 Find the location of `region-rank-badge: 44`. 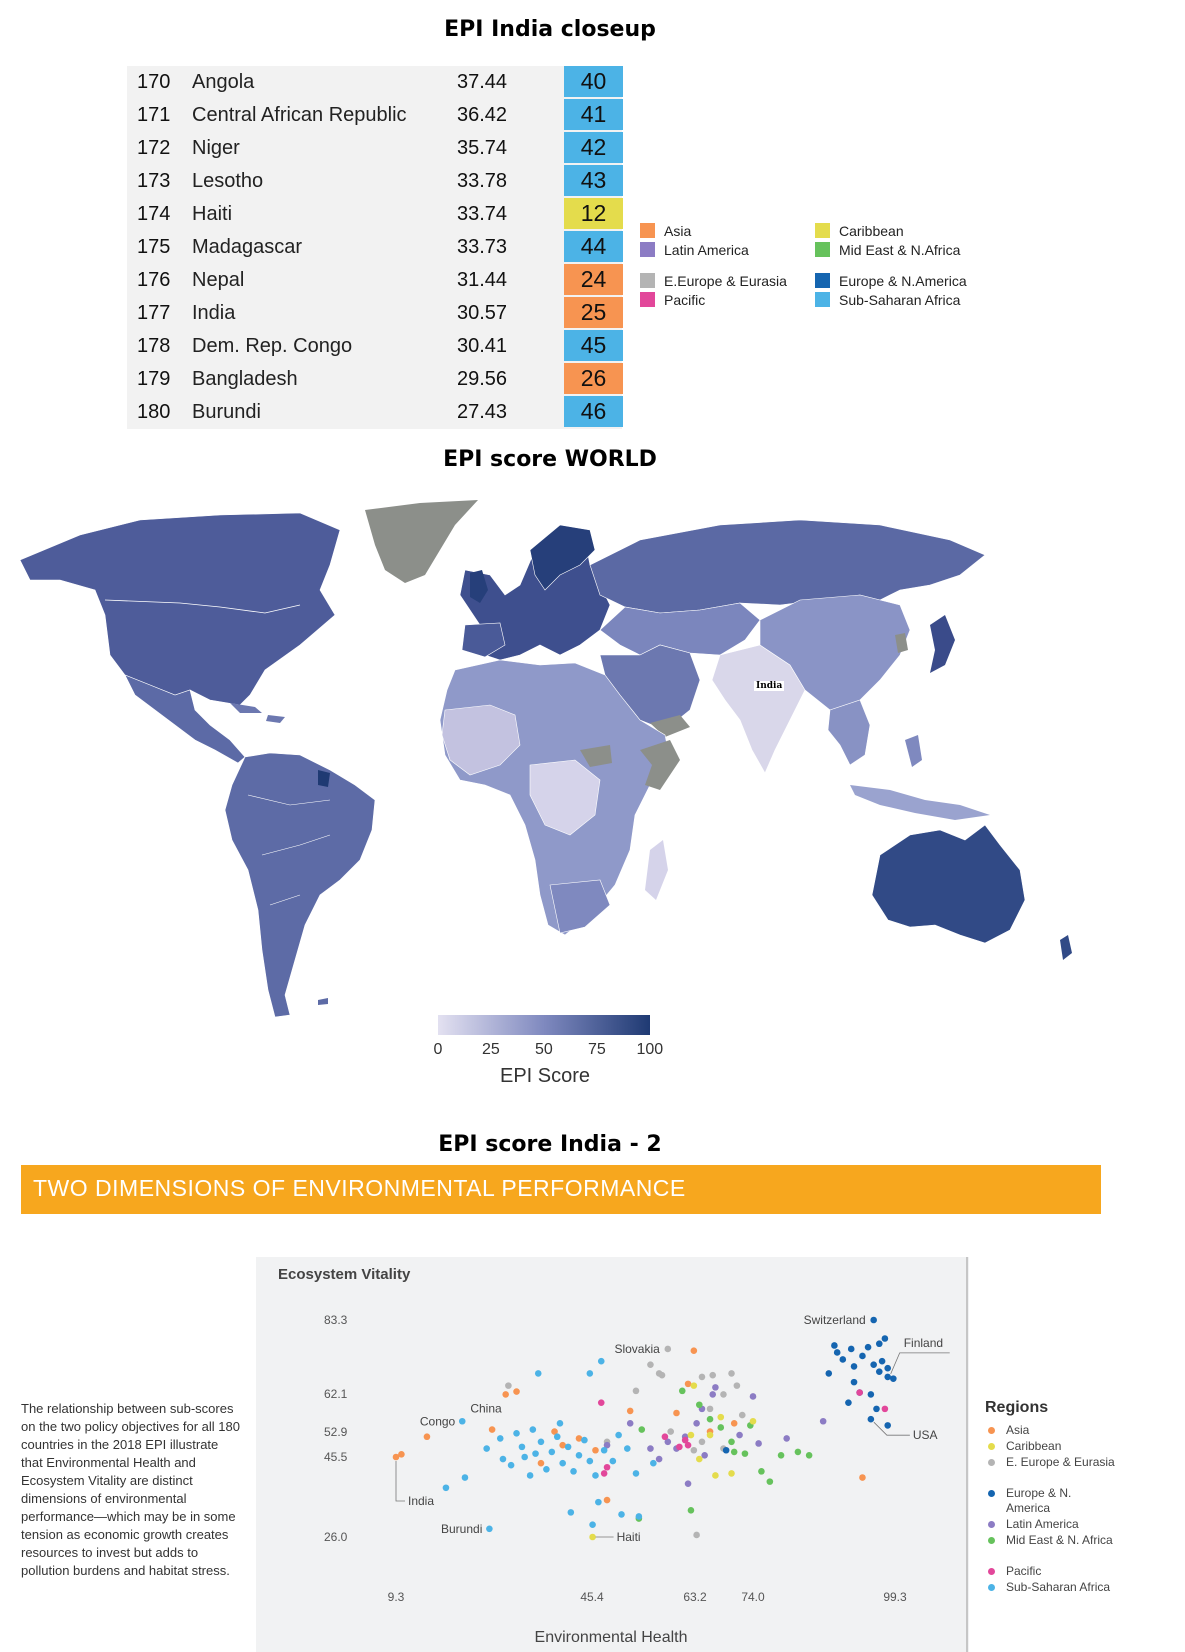

region-rank-badge: 44 is located at coordinates (593, 246).